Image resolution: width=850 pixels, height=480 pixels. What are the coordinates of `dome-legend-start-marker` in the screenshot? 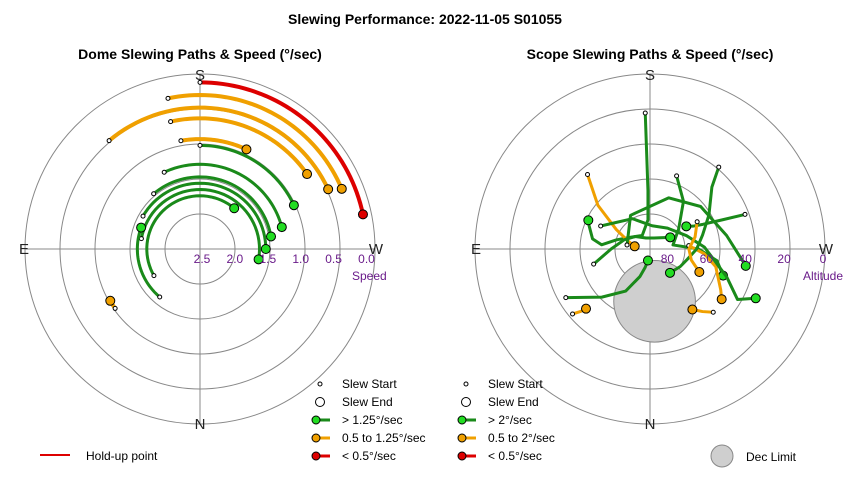 It's located at (320, 384).